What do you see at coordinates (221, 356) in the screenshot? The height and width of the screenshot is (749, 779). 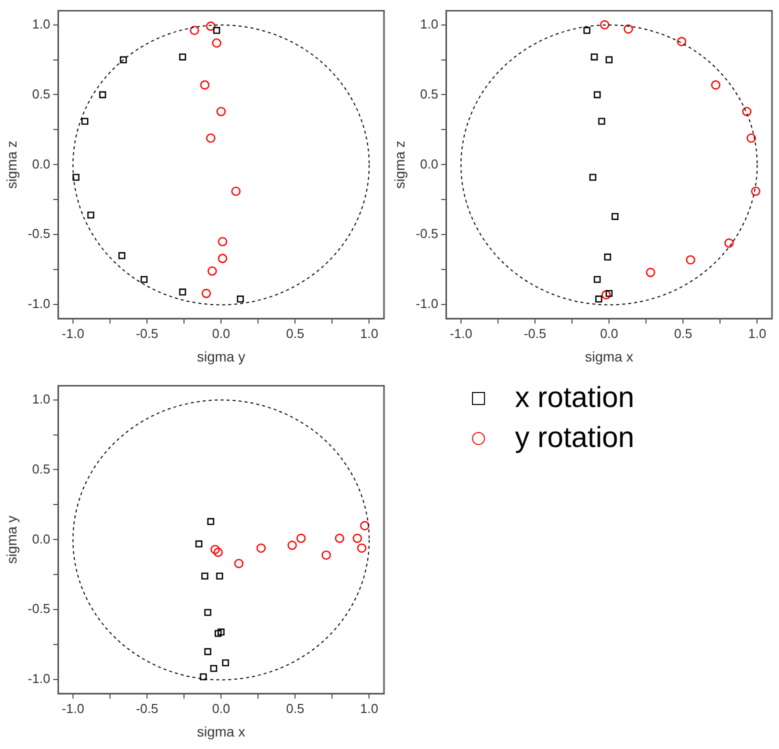 I see `x-axis-title: sigma y` at bounding box center [221, 356].